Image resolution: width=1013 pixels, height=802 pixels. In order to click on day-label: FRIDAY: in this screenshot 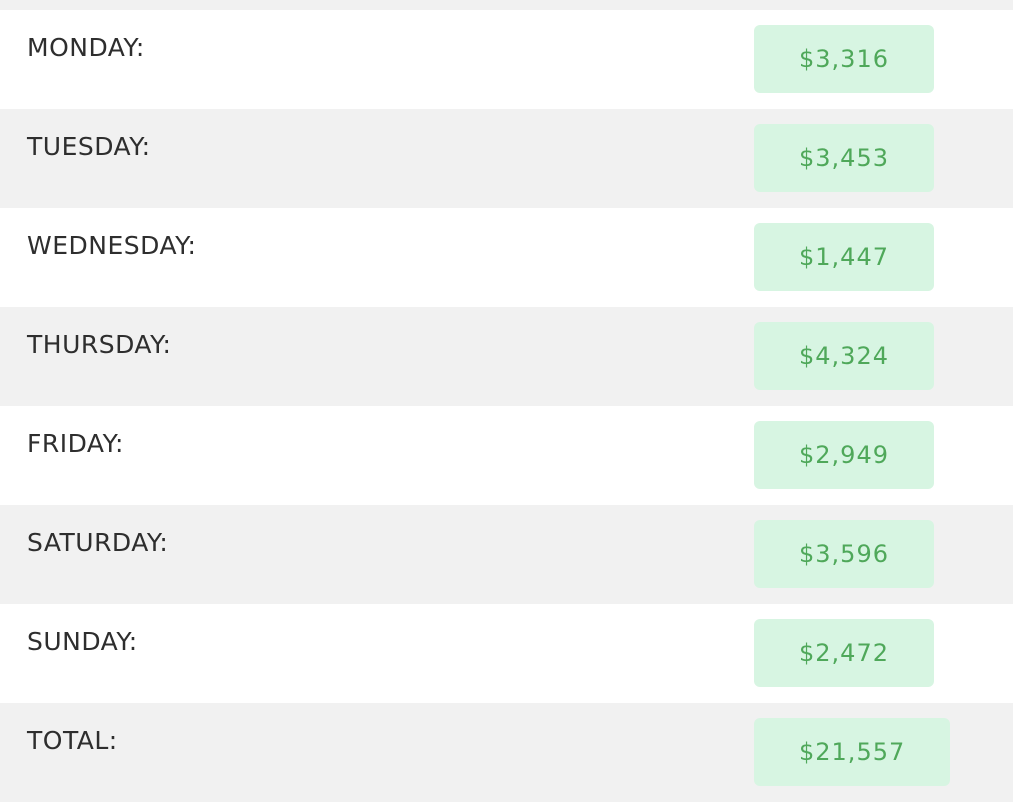, I will do `click(75, 443)`.